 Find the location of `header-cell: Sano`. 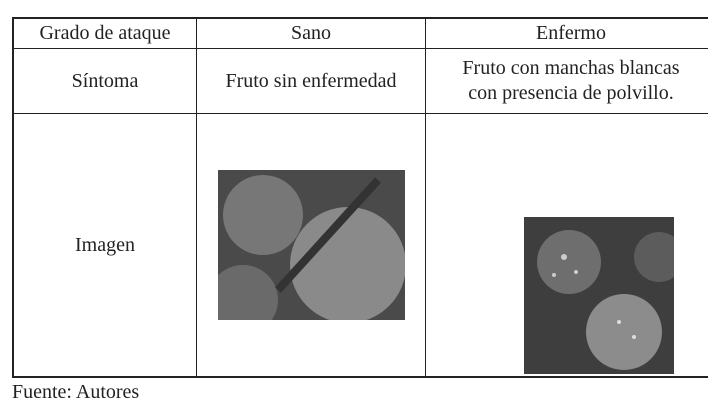

header-cell: Sano is located at coordinates (311, 33).